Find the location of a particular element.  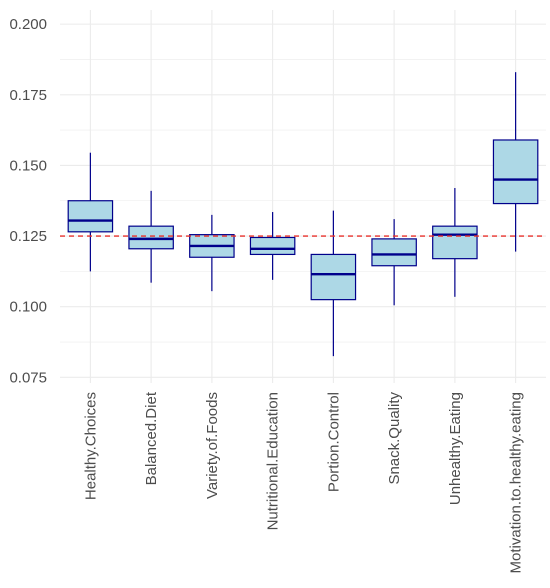

box-snack-quality is located at coordinates (394, 262).